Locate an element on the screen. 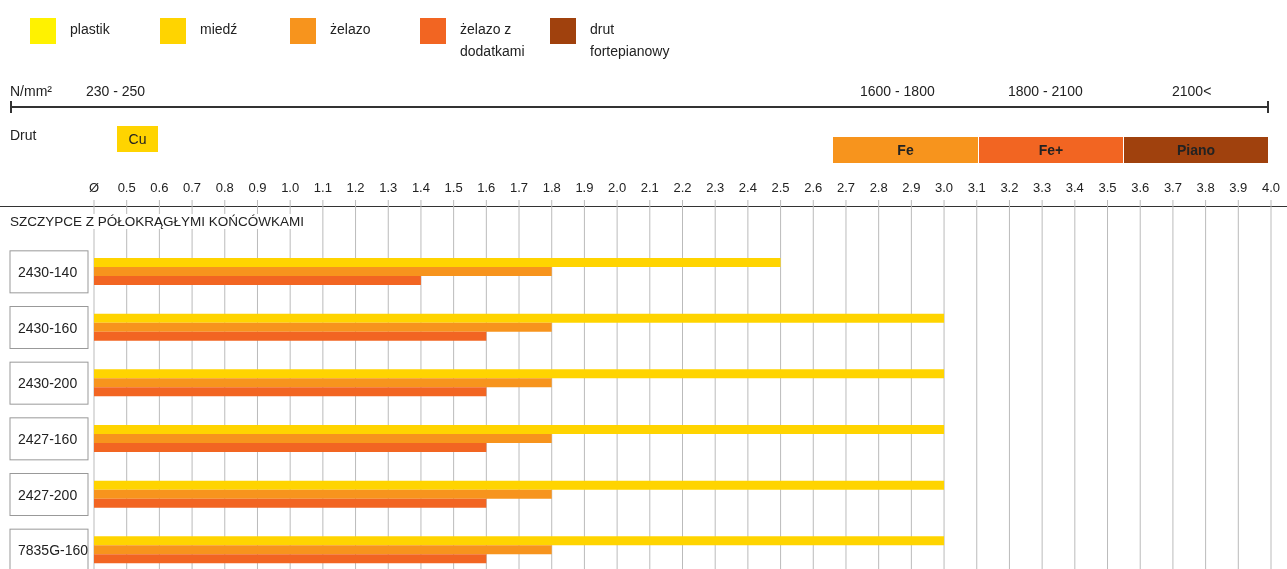  x-tick-label: 3.2 is located at coordinates (1009, 187).